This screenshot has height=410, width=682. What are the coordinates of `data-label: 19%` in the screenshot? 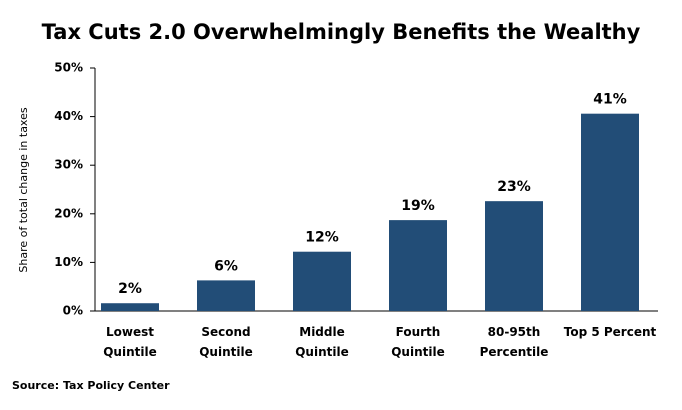 It's located at (418, 206).